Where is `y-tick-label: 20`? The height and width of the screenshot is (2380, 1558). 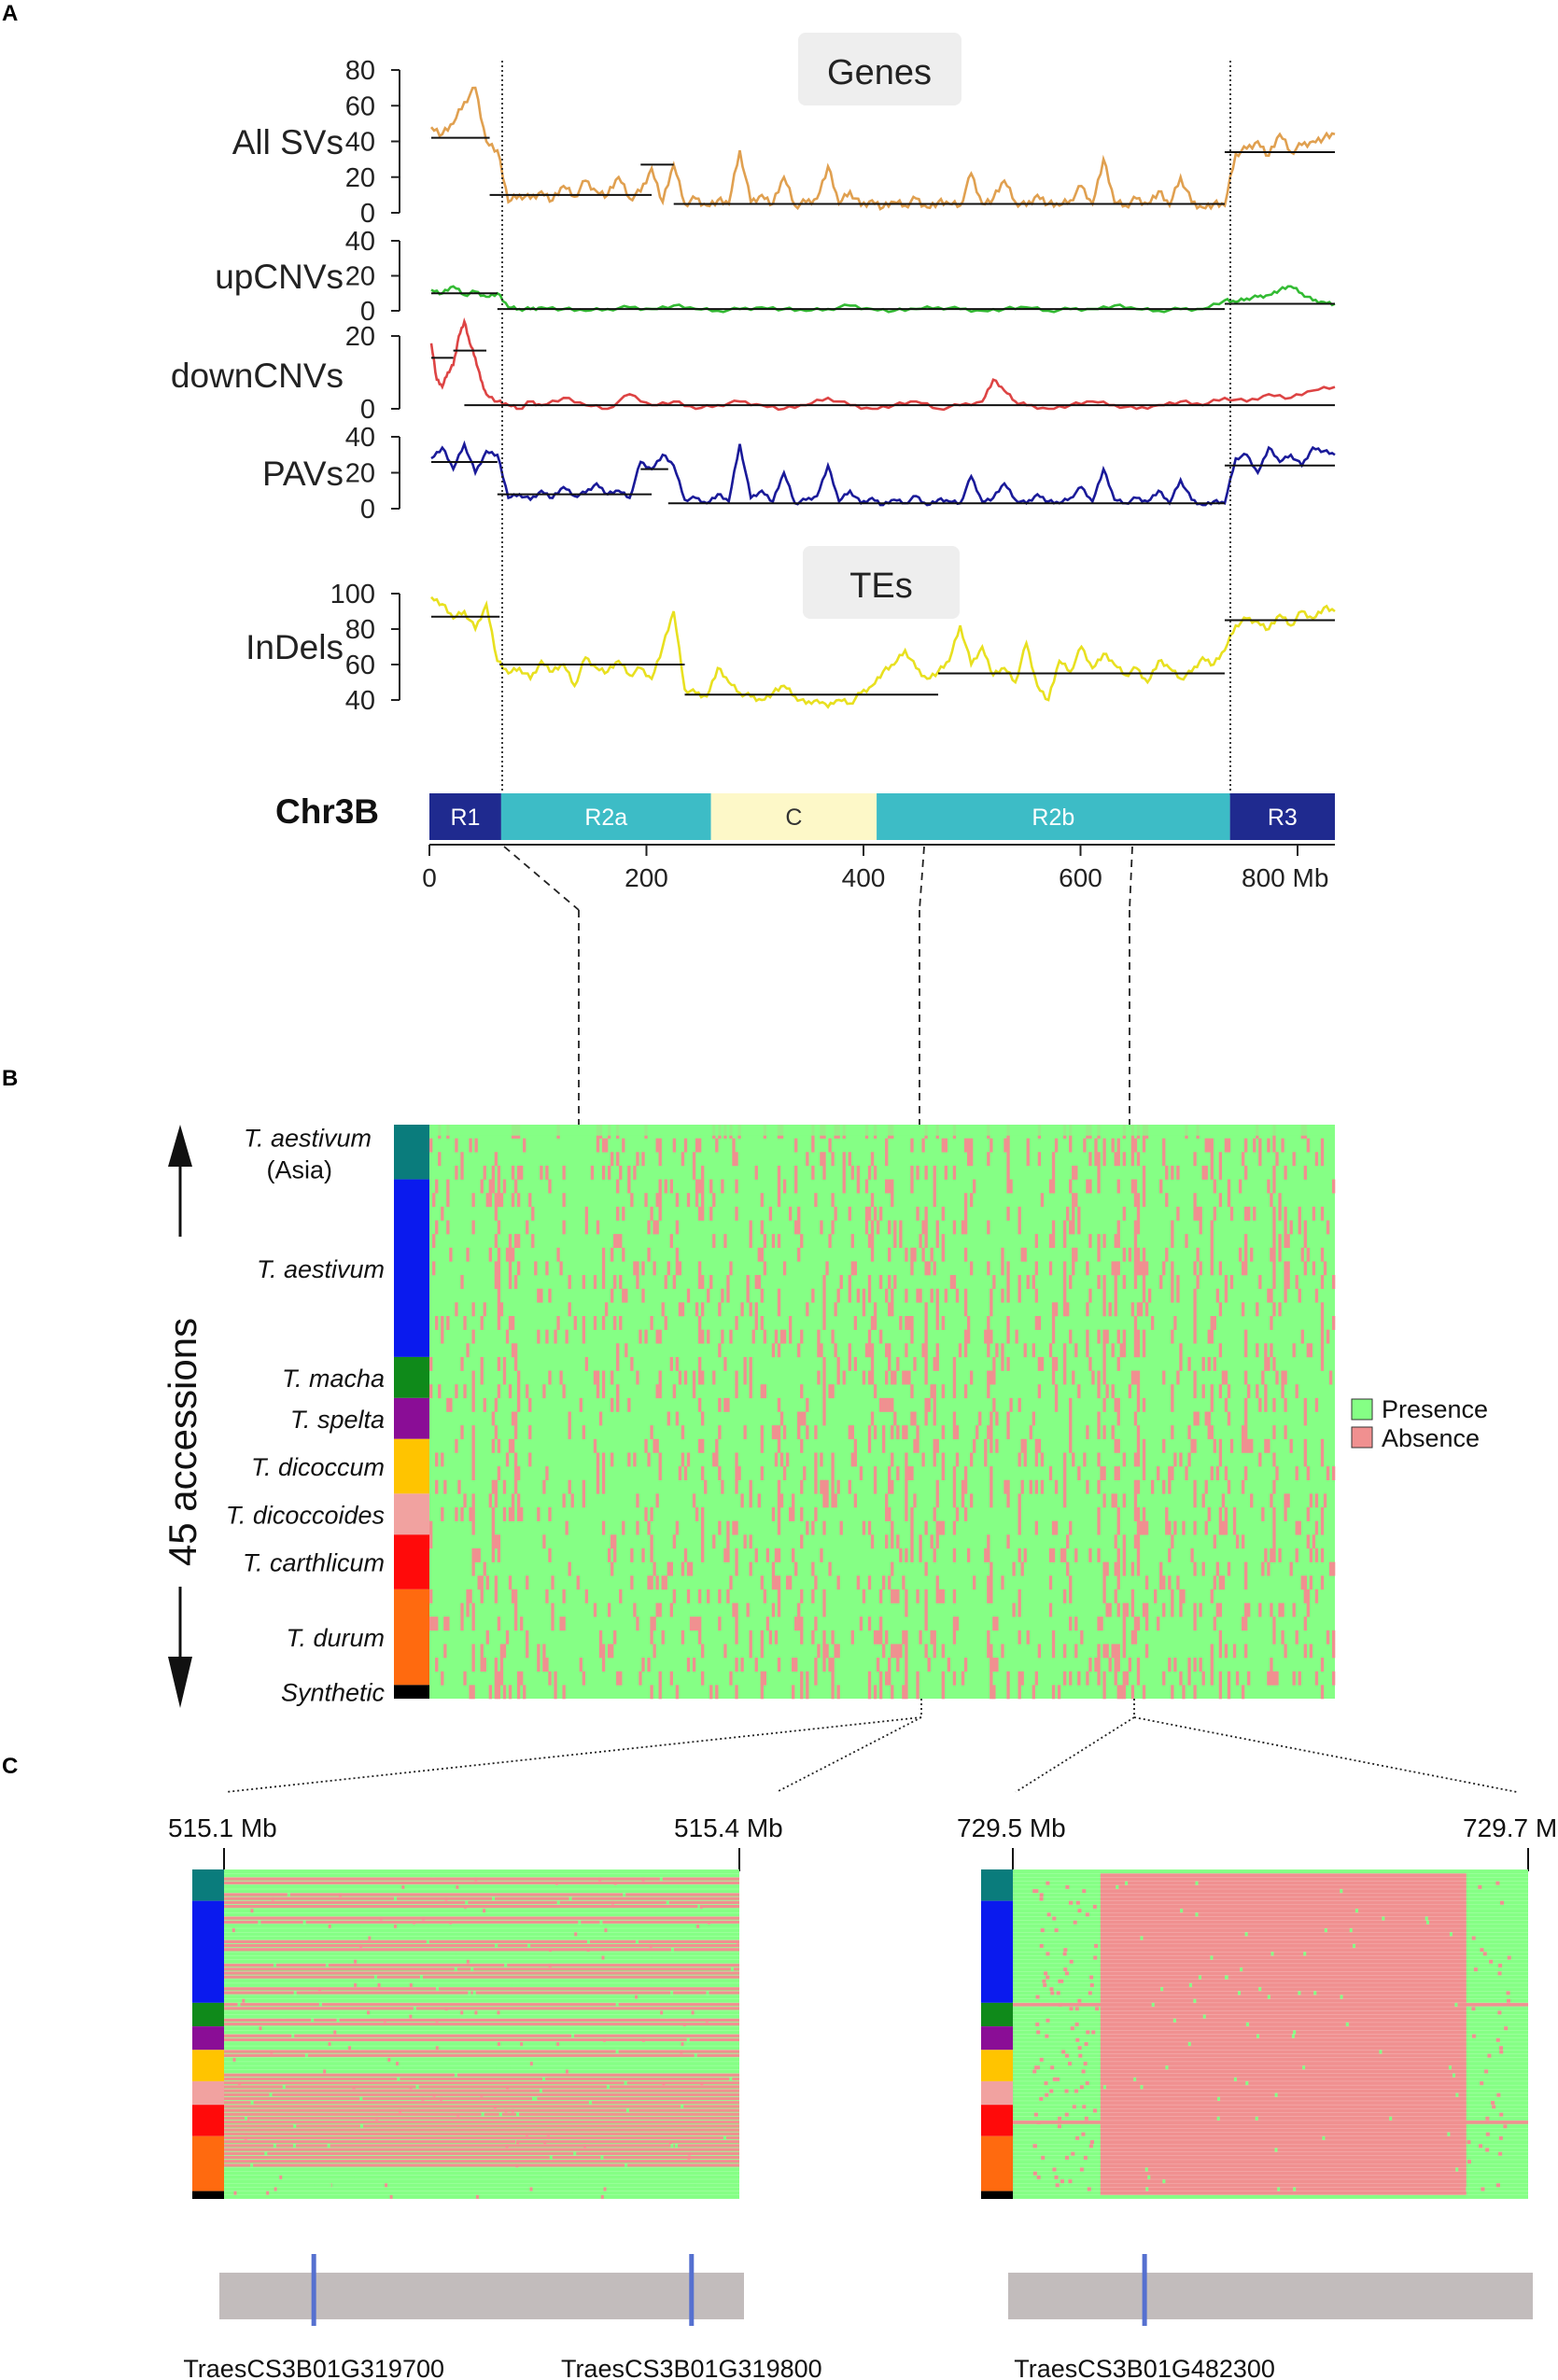
y-tick-label: 20 is located at coordinates (360, 337).